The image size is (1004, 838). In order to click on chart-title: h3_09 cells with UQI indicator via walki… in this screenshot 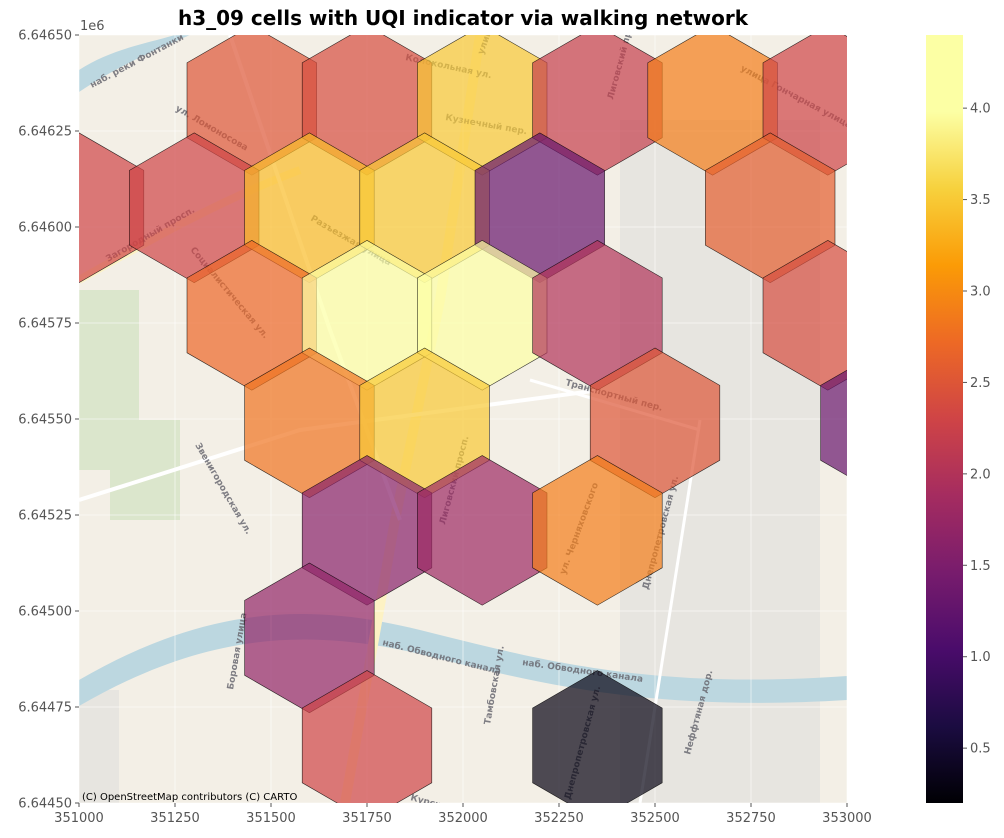, I will do `click(463, 18)`.